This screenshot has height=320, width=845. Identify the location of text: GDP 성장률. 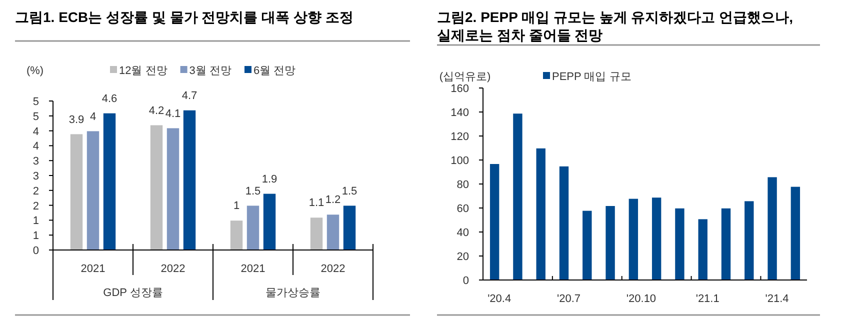
(133, 293).